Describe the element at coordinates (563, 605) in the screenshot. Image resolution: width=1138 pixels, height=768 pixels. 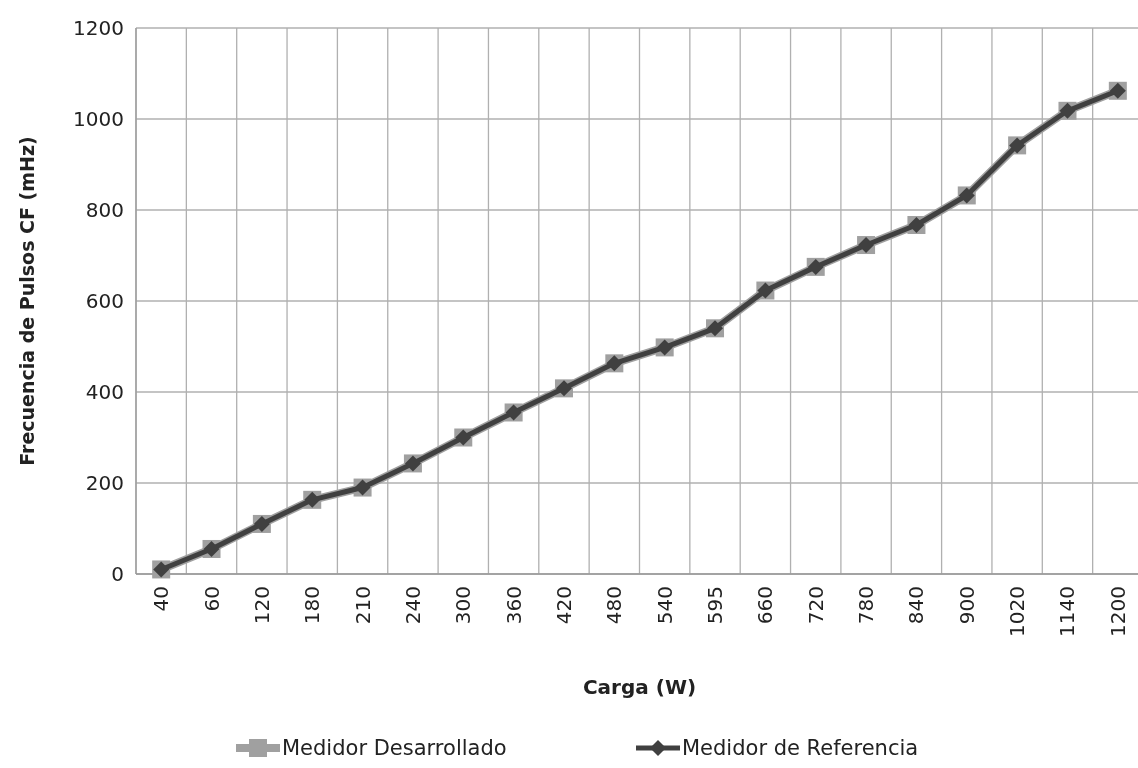
I see `x-tick-label: 420` at that location.